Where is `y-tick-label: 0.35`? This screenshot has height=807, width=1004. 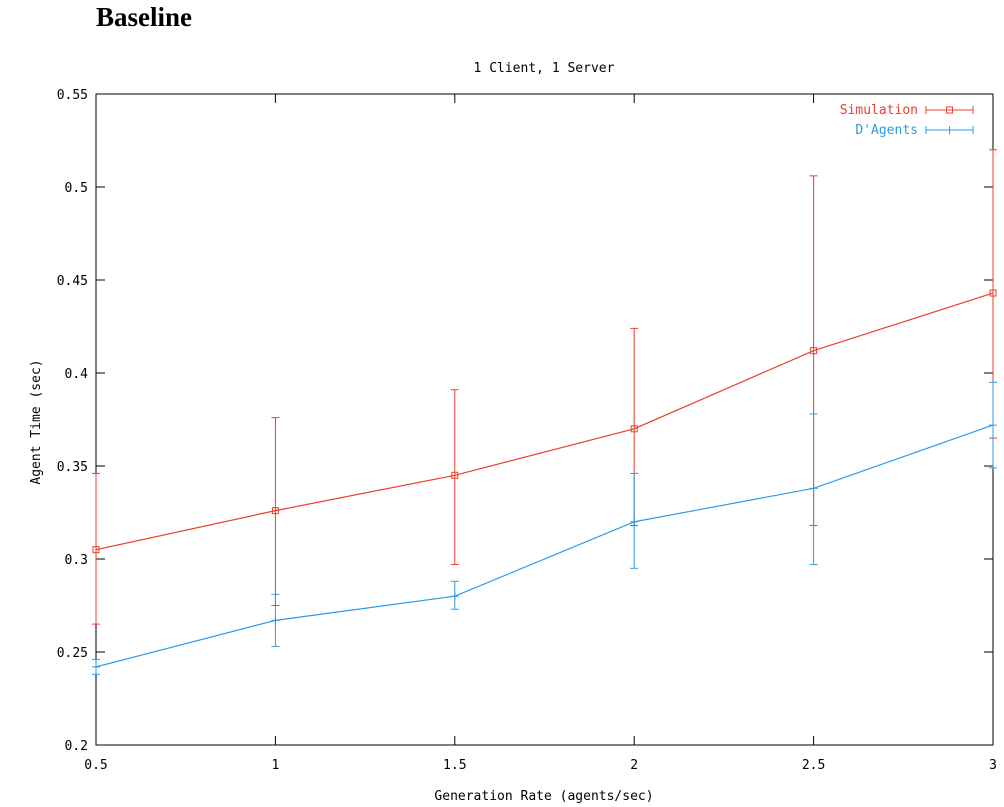
y-tick-label: 0.35 is located at coordinates (72, 467).